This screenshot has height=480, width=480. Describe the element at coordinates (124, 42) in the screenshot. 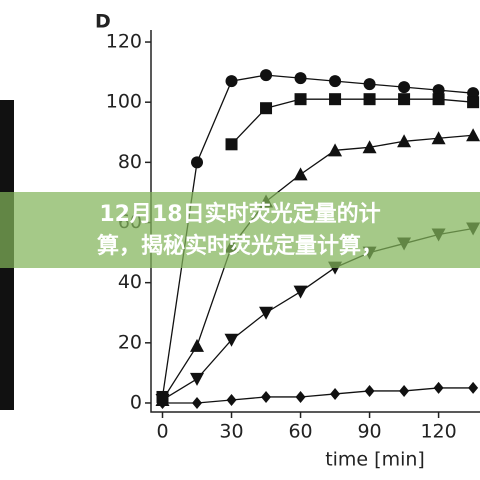

I see `y-tick-label: 120` at that location.